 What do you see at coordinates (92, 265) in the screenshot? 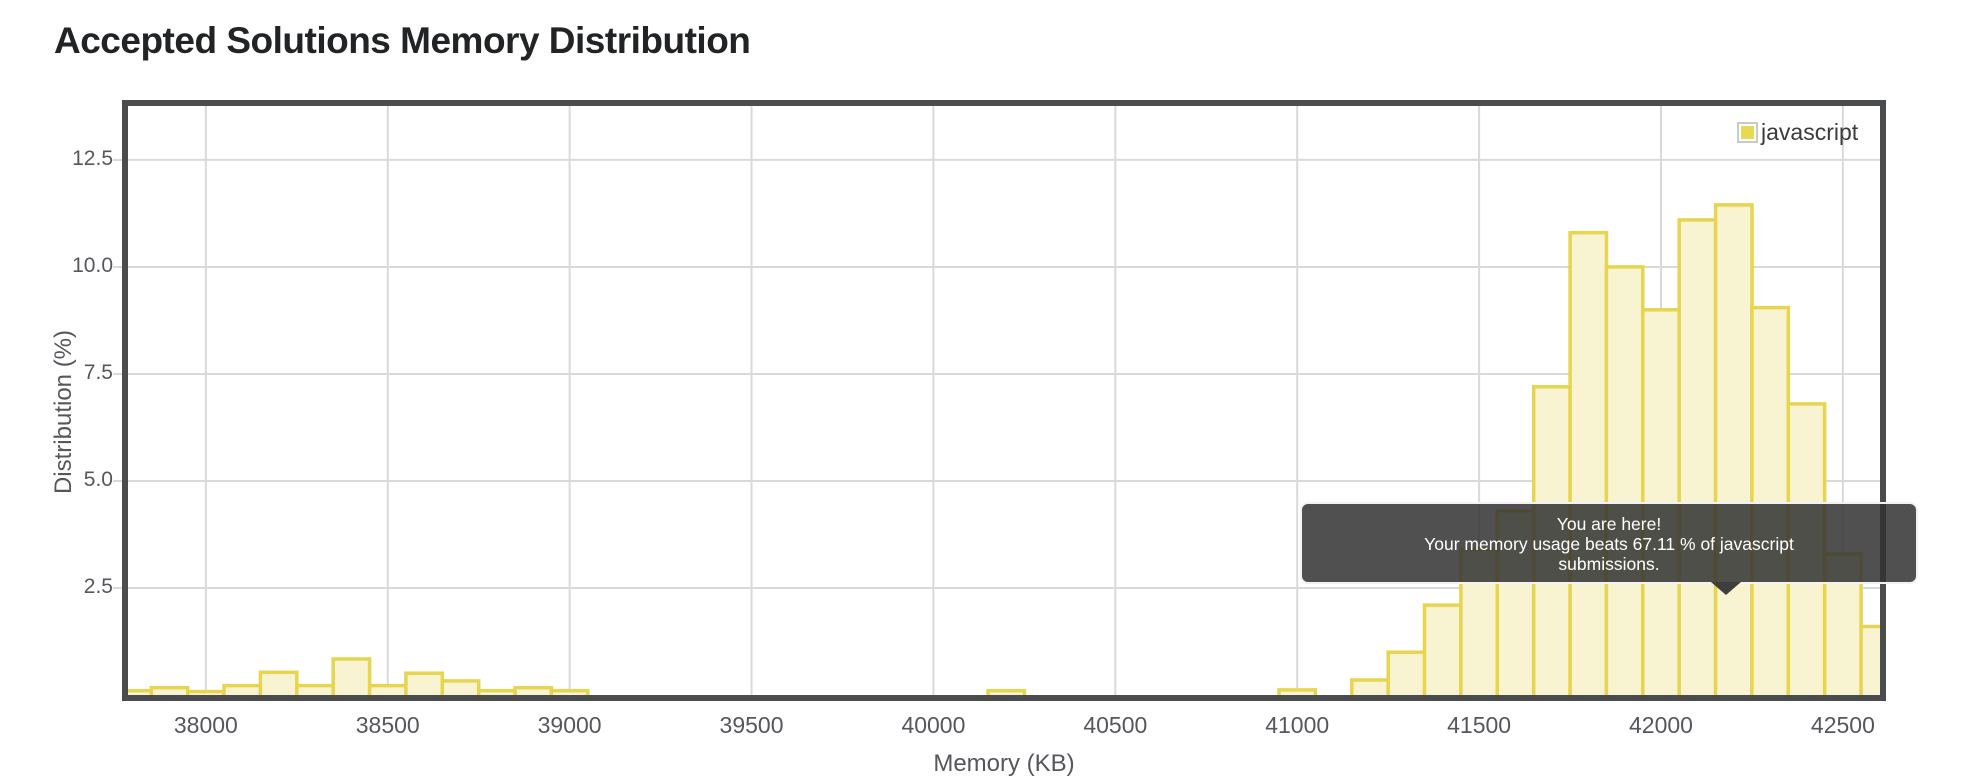
I see `y-tick-label: 10.0` at bounding box center [92, 265].